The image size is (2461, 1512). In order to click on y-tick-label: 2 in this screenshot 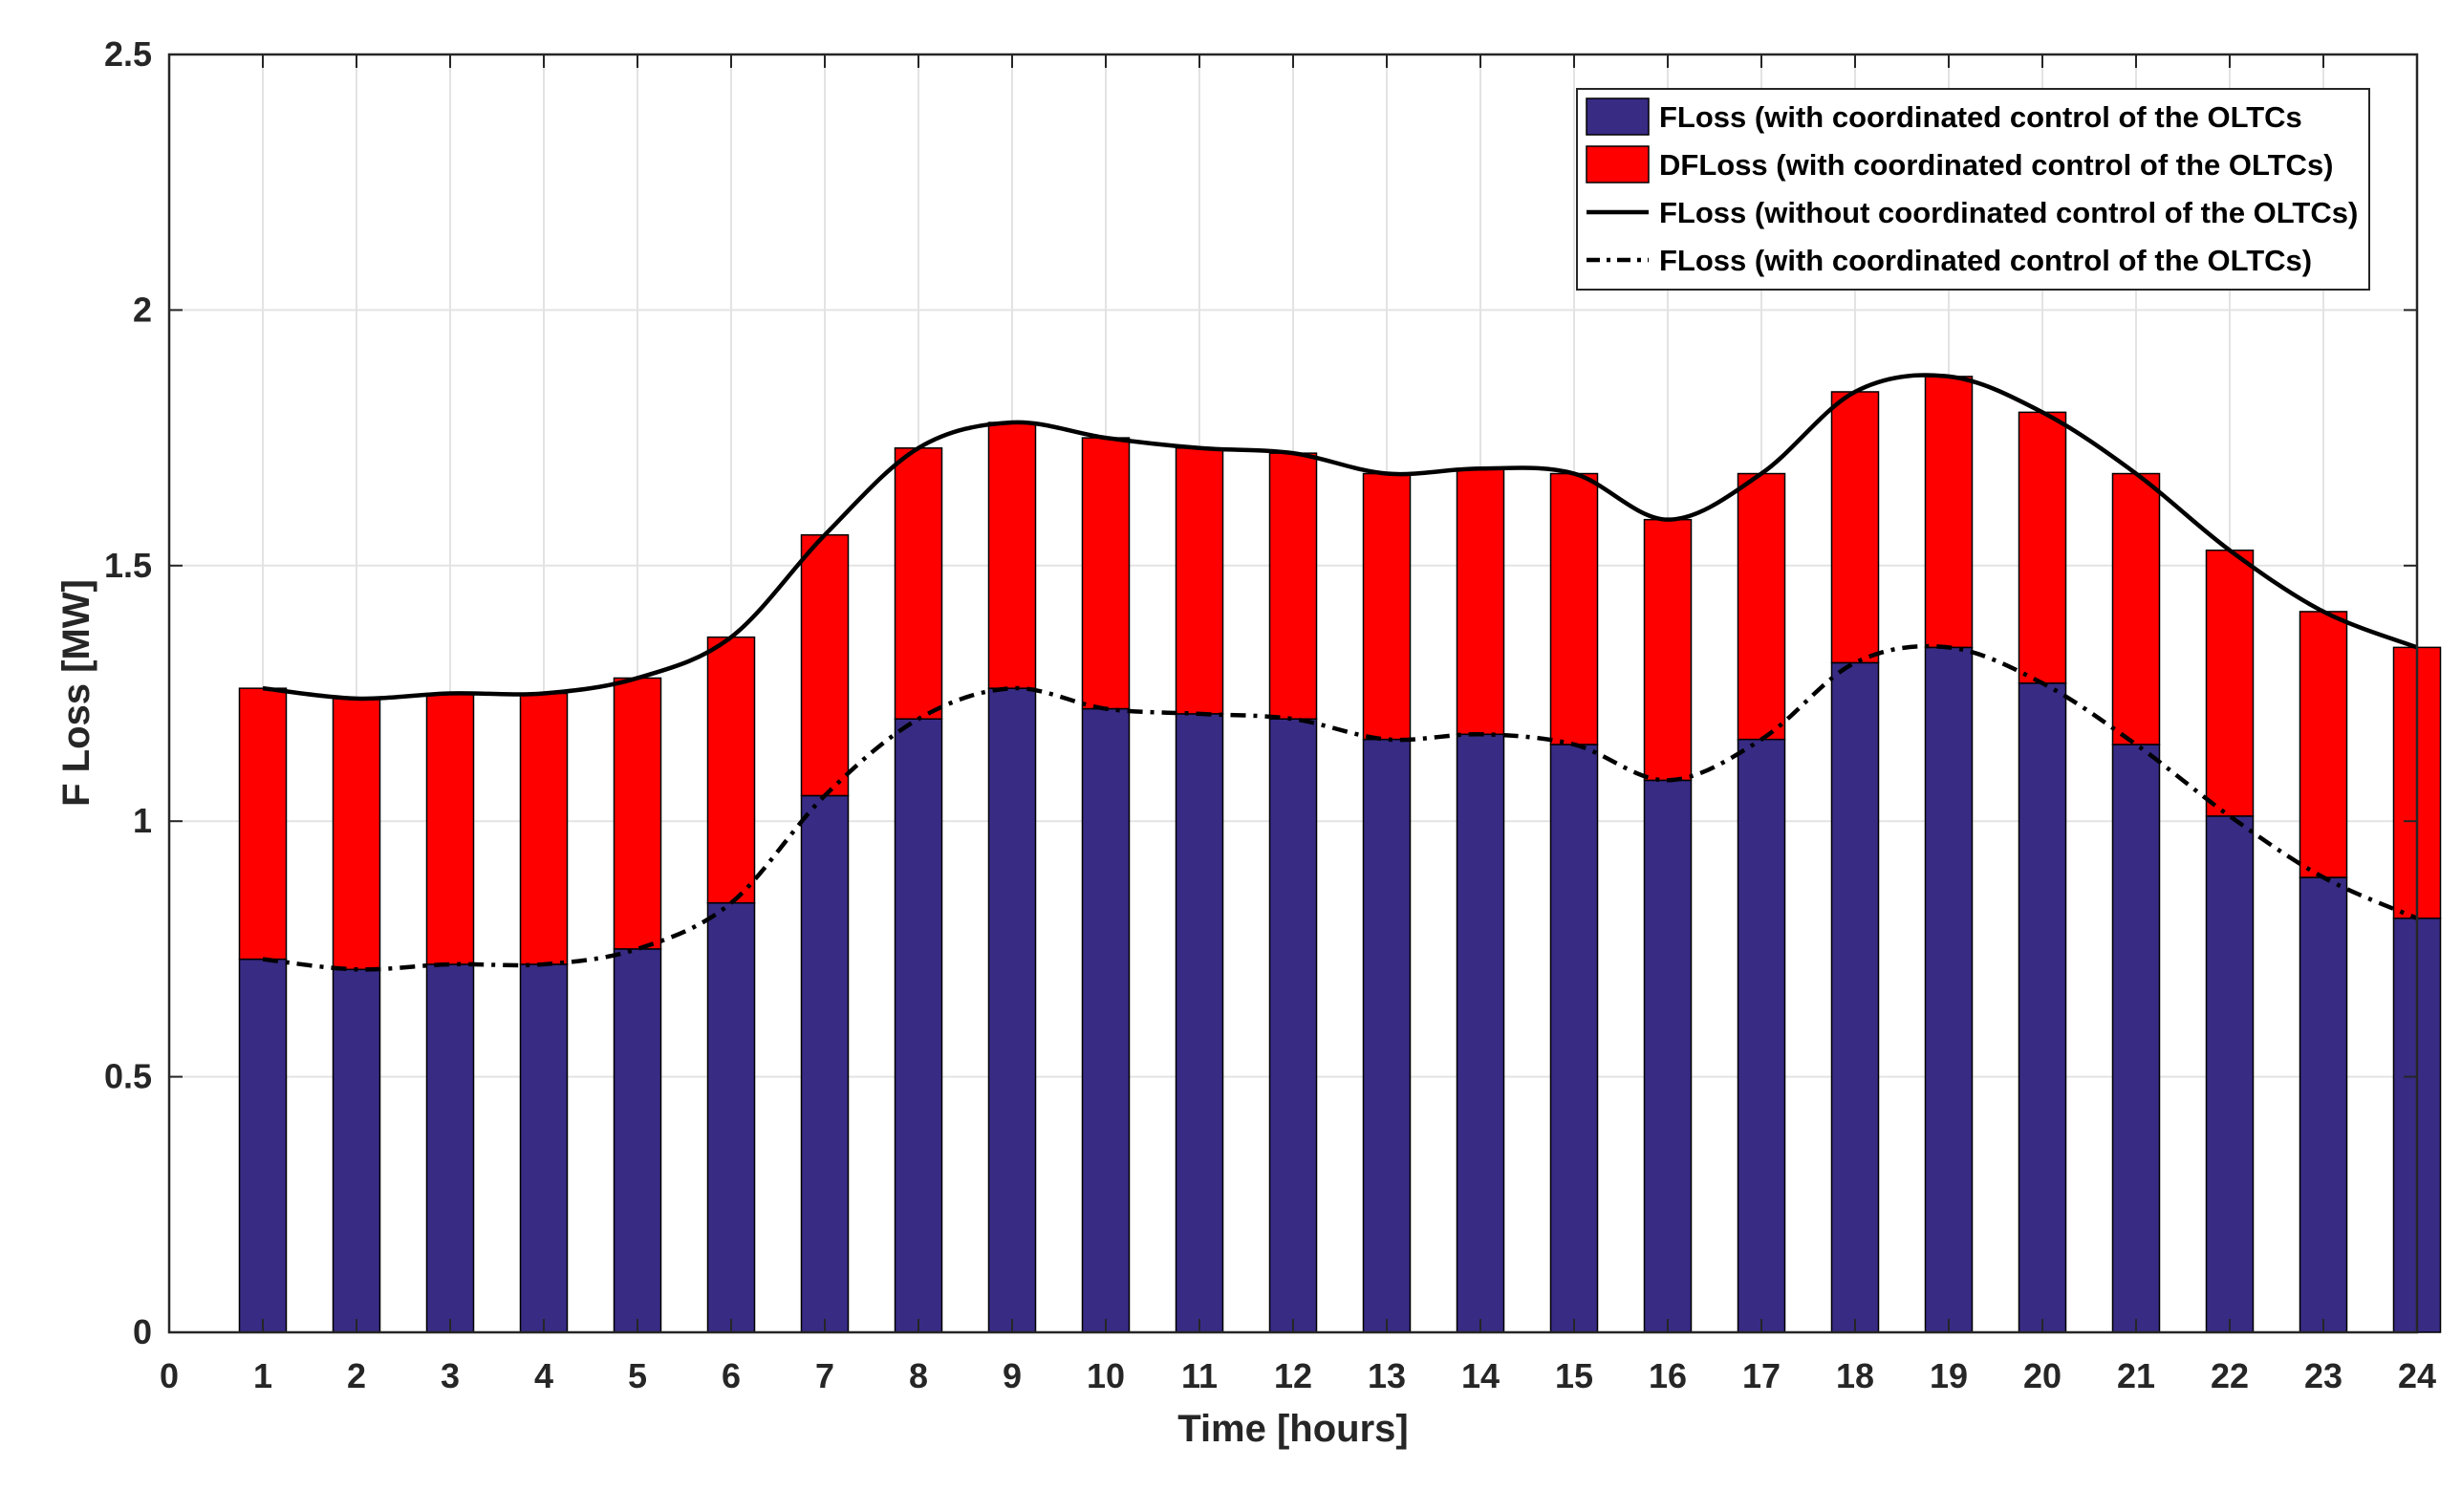, I will do `click(142, 309)`.